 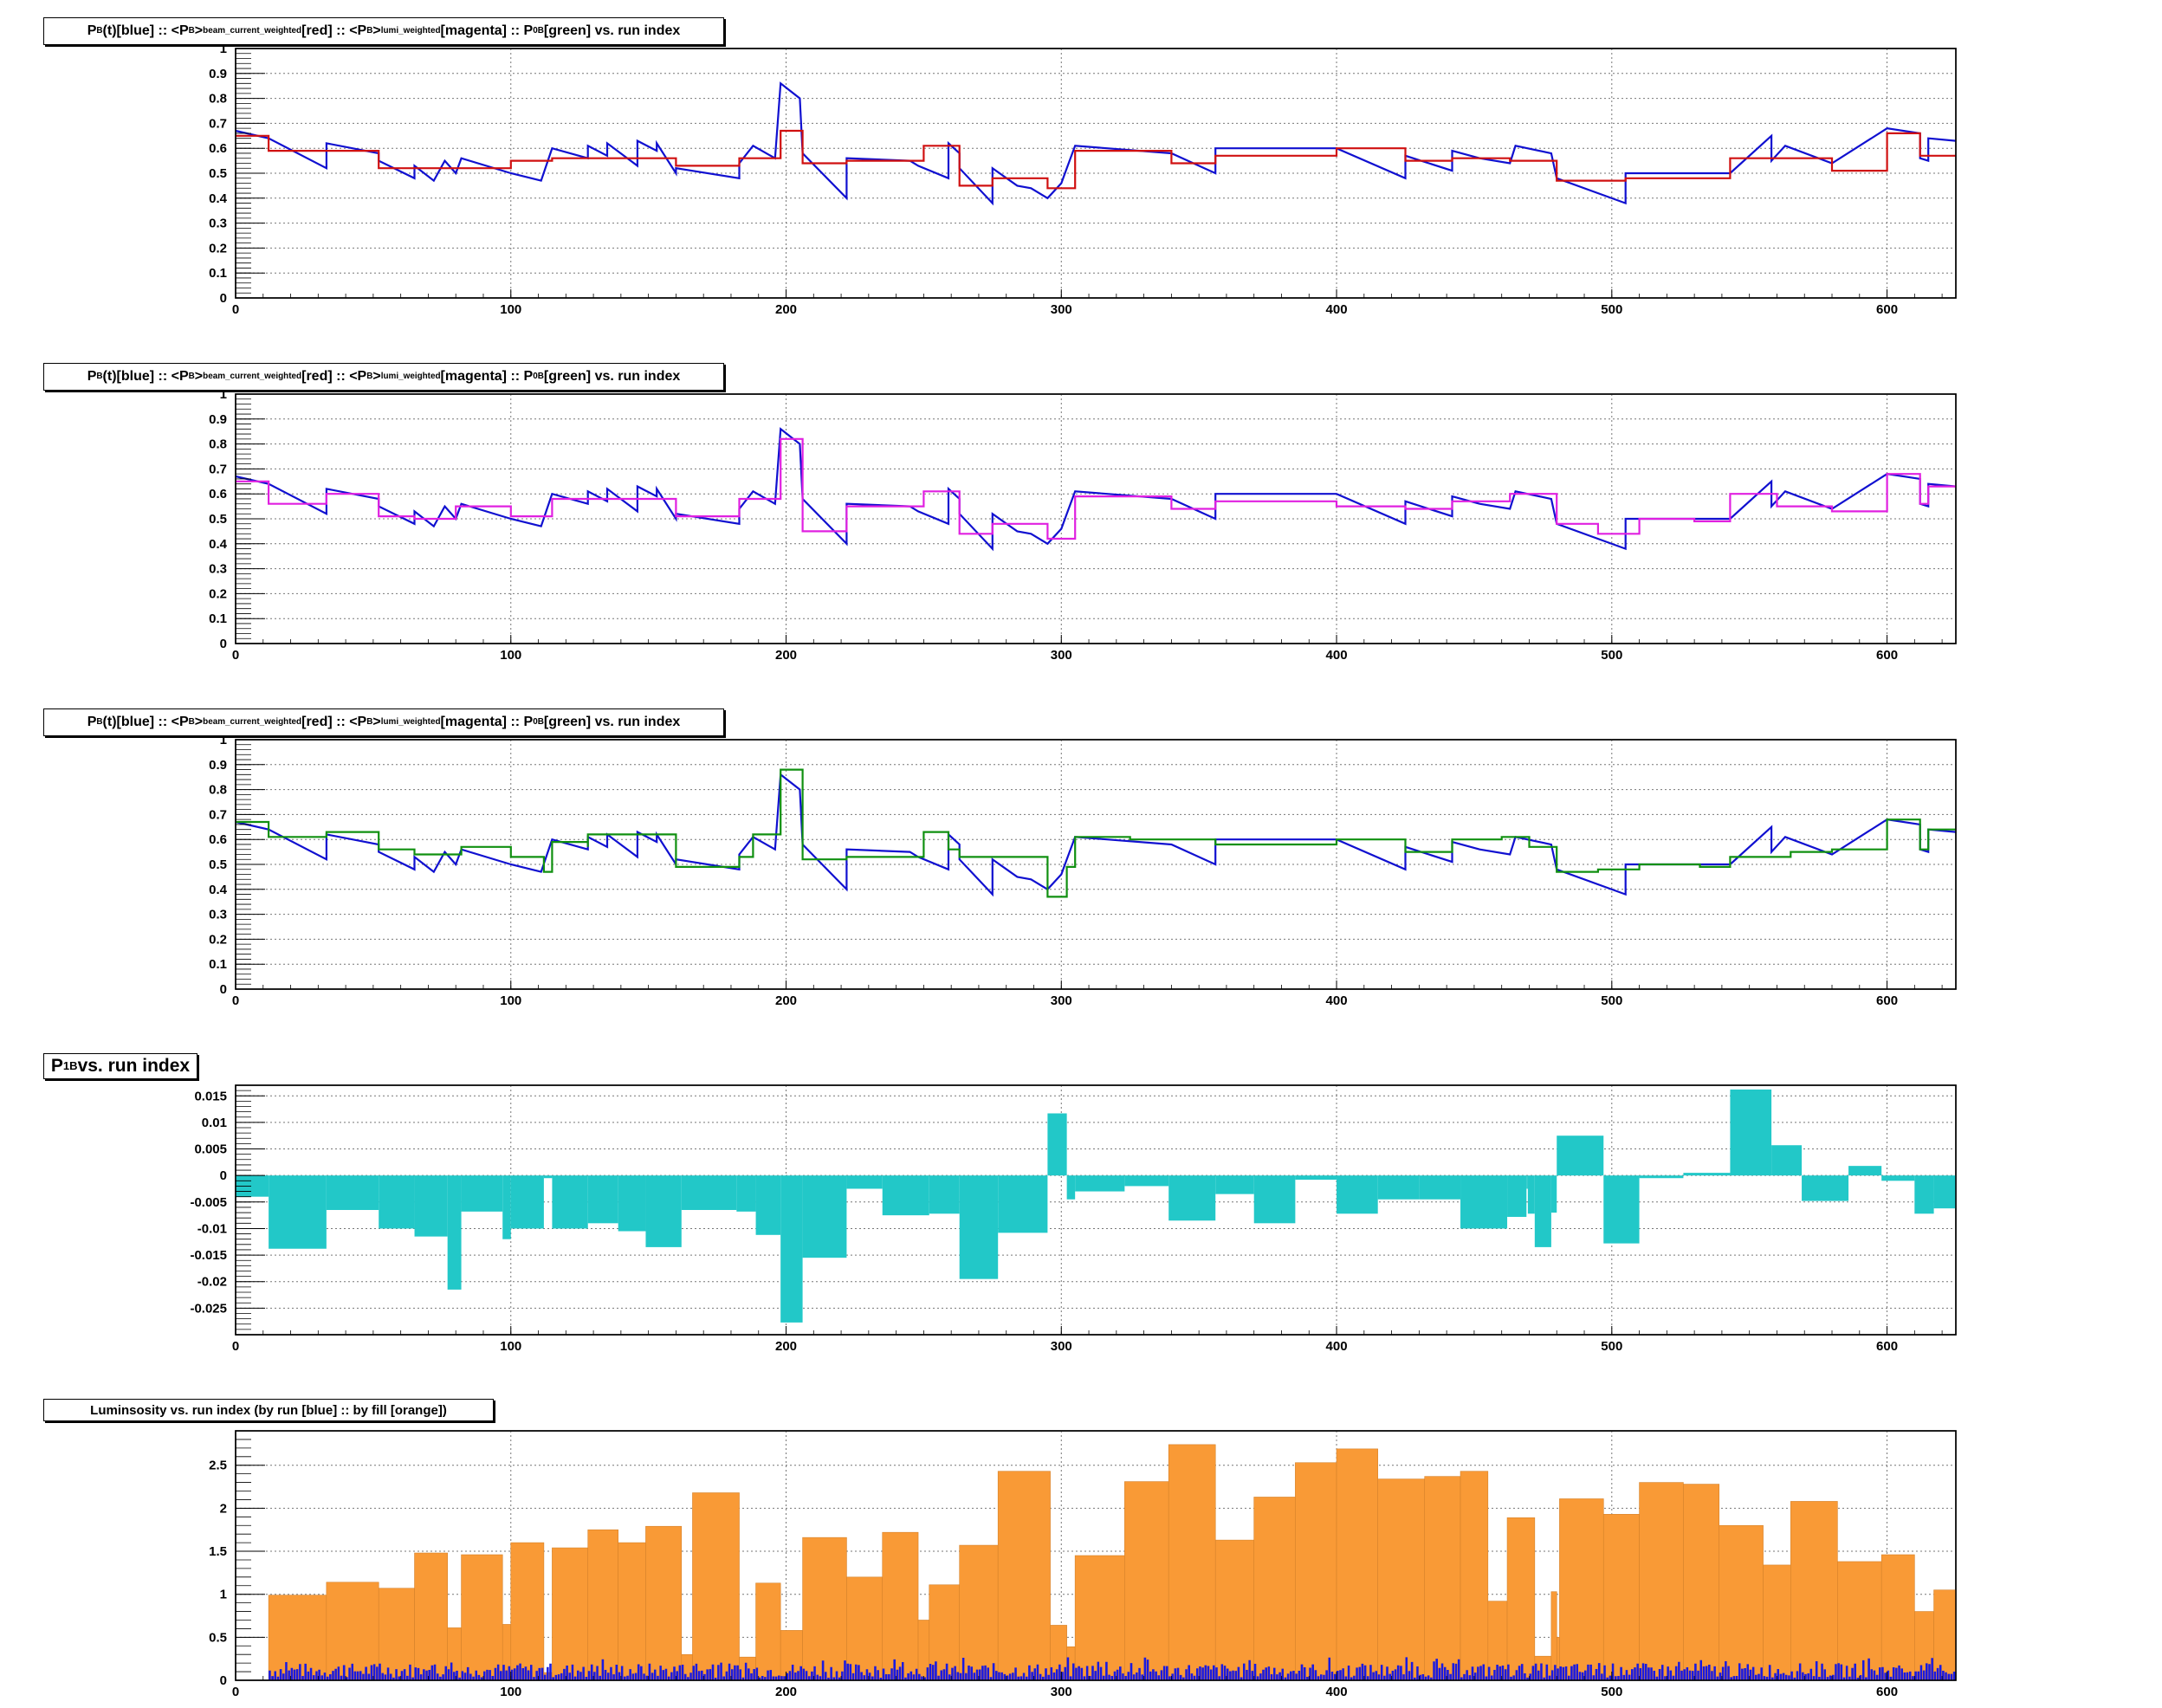 What do you see at coordinates (236, 1346) in the screenshot?
I see `p4-xtick-label-0: 0` at bounding box center [236, 1346].